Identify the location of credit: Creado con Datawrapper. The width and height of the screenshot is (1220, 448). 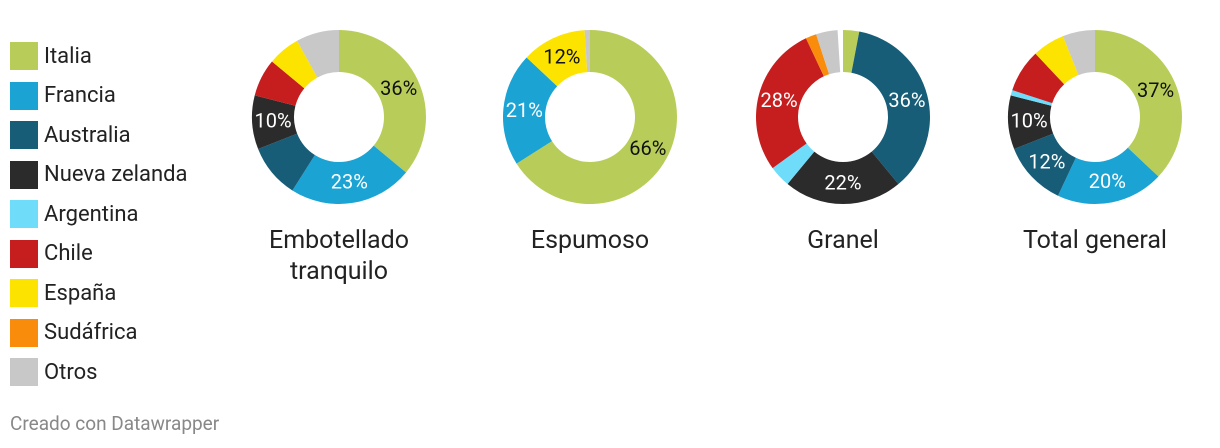
(115, 423).